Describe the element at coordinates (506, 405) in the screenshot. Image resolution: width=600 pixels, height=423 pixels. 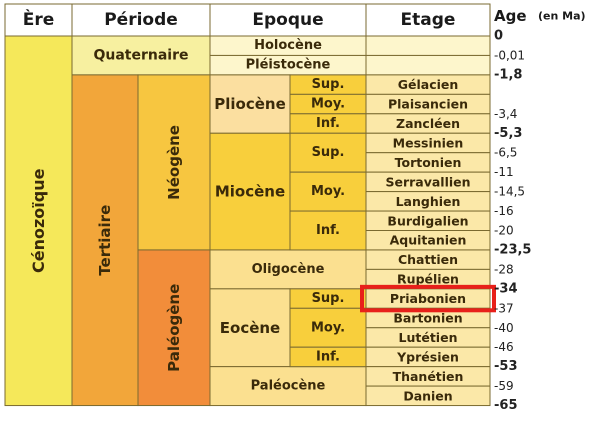
I see `age-label: -65` at that location.